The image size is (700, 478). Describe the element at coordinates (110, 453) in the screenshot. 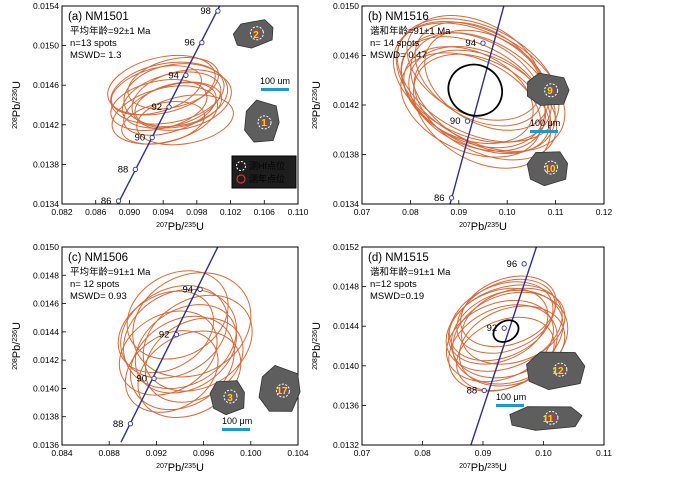

I see `x-tick-label: 0.088` at that location.